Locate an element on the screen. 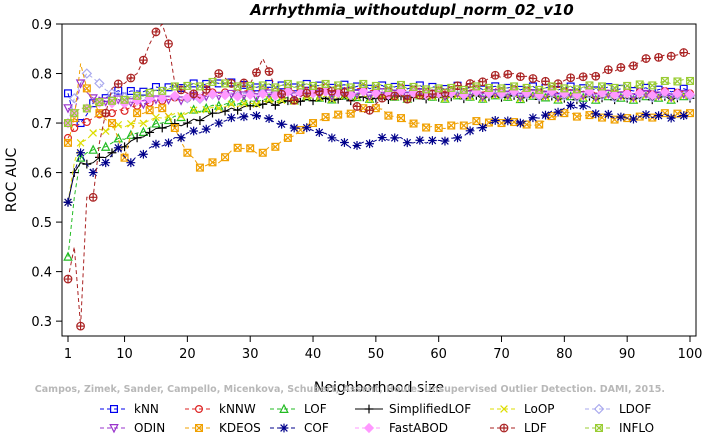 The width and height of the screenshot is (702, 434). legend-item-LOF: LOF is located at coordinates (298, 409).